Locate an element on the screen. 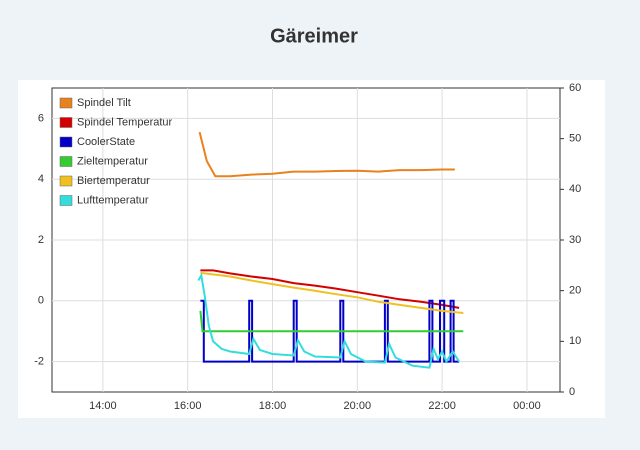 This screenshot has height=450, width=640. legend-label: Lufttemperatur is located at coordinates (113, 200).